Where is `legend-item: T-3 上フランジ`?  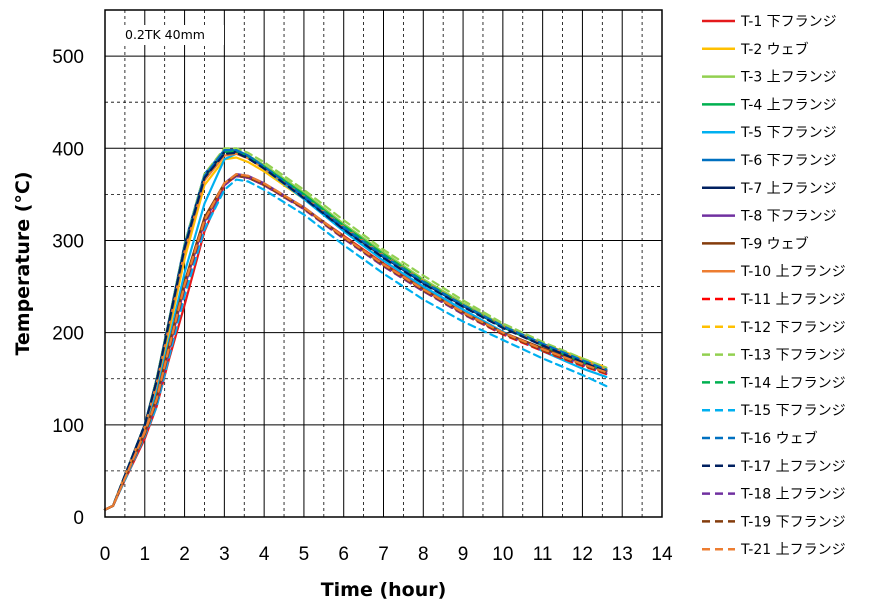 legend-item: T-3 上フランジ is located at coordinates (769, 78).